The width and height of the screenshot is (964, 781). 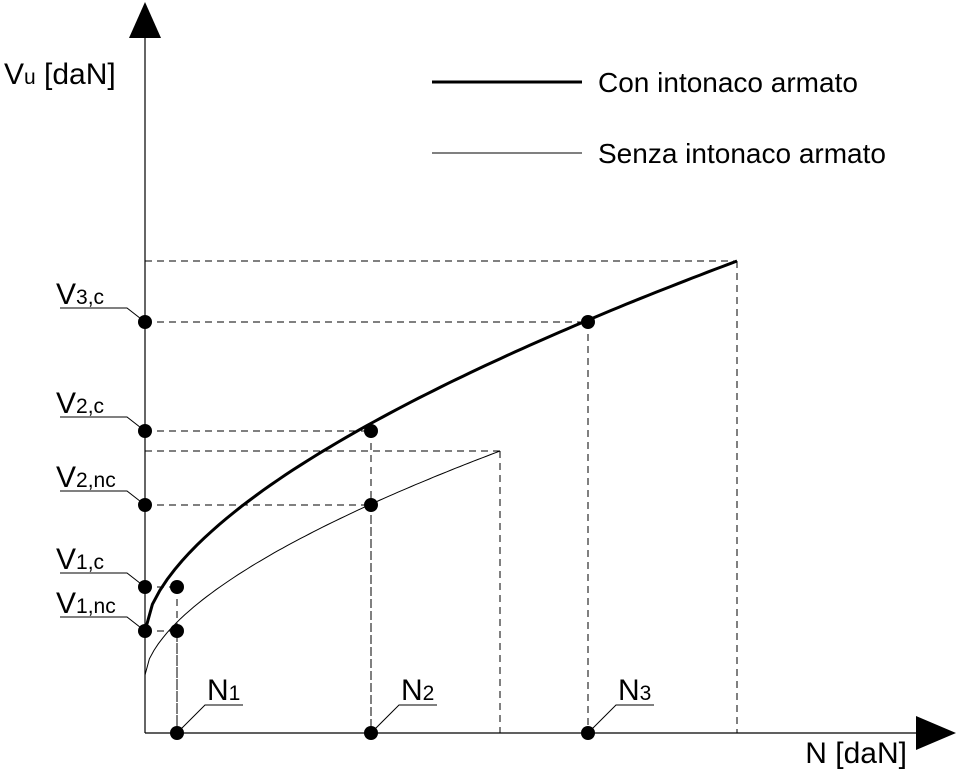 I want to click on ytick-leader-v2nc, so click(x=103, y=498).